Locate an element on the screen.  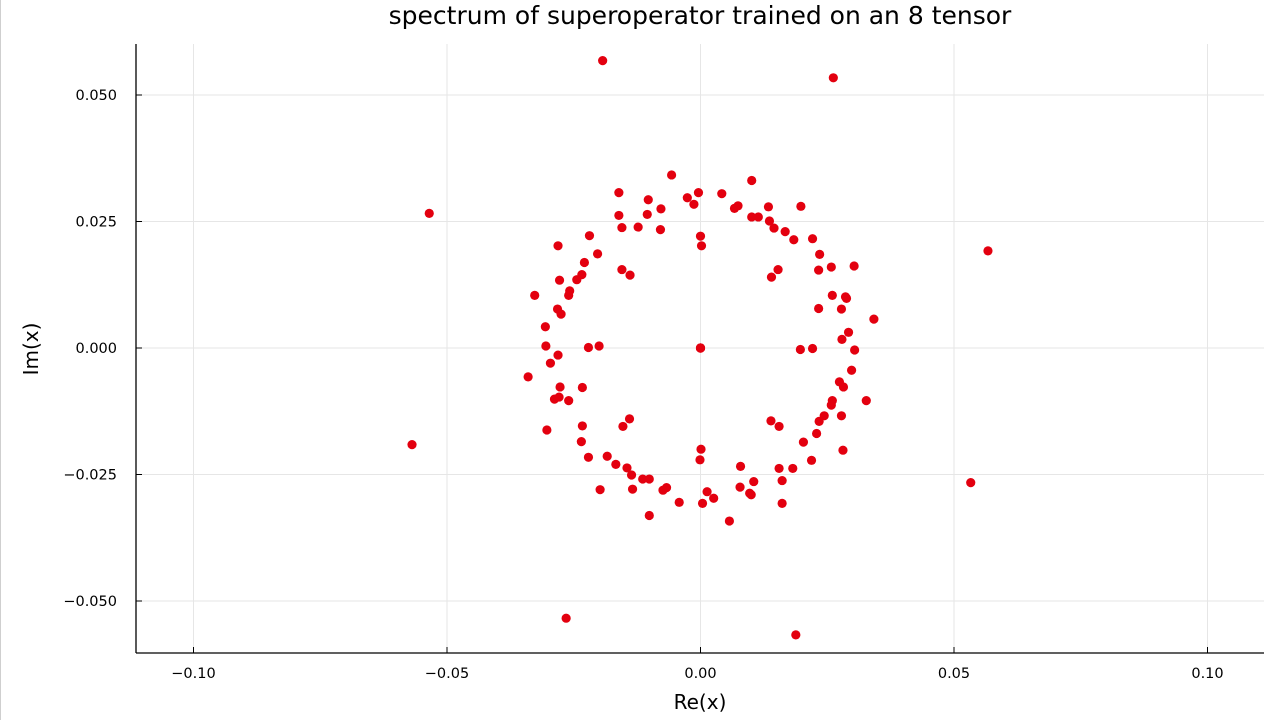
x-tick-label: 0.00 is located at coordinates (700, 674).